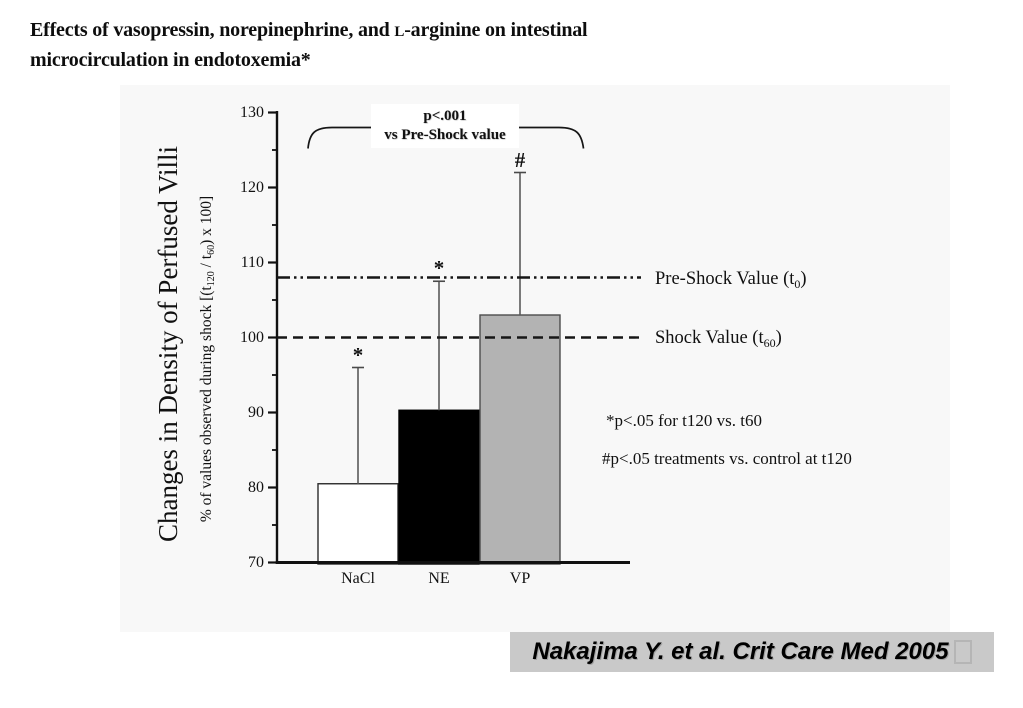  I want to click on y-tick-label: 80, so click(256, 487).